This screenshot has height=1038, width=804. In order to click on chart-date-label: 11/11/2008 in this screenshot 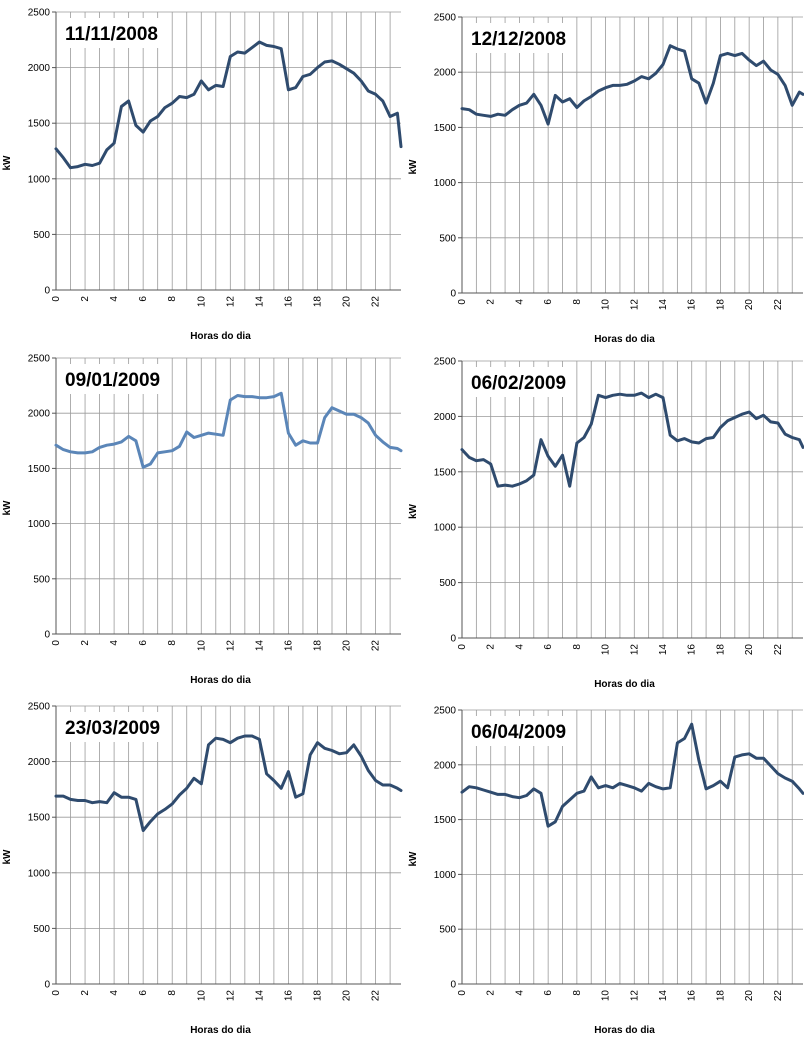, I will do `click(111, 34)`.